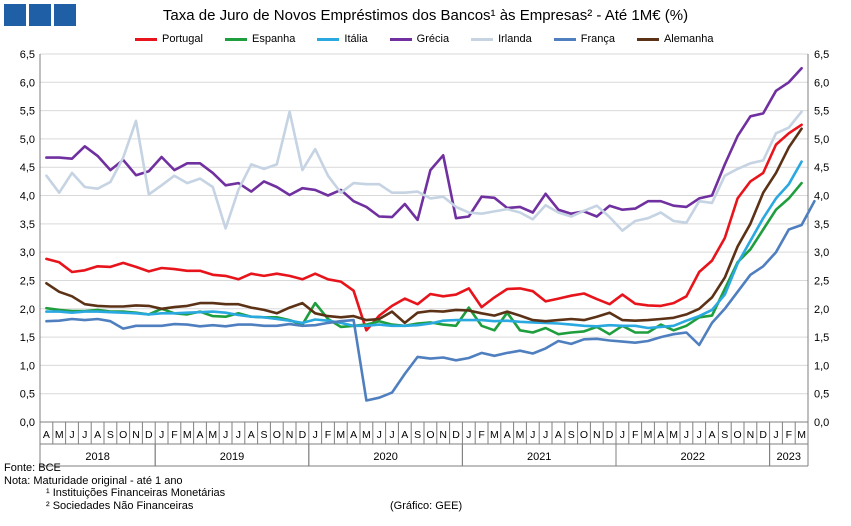 Image resolution: width=851 pixels, height=526 pixels. I want to click on legend-label: França, so click(597, 39).